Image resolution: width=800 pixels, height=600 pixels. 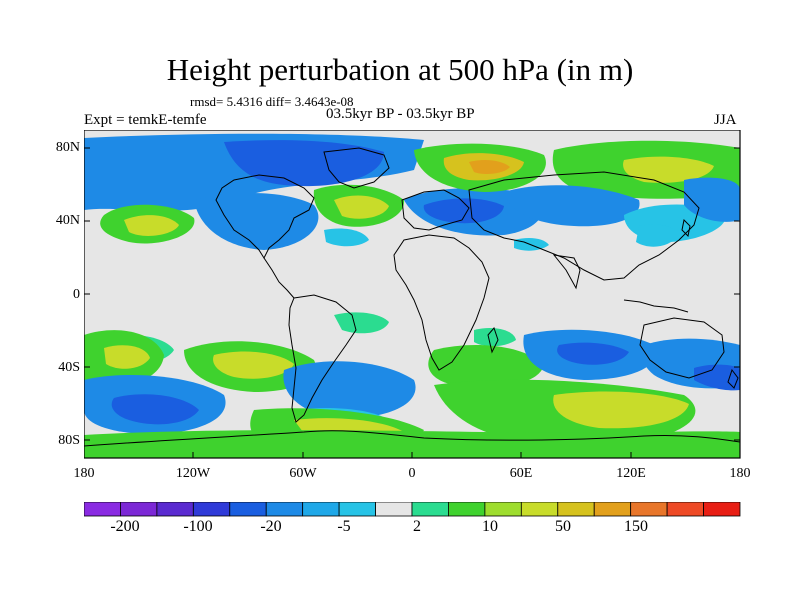 I want to click on field-mediterranean-weak-negative, so click(x=531, y=244).